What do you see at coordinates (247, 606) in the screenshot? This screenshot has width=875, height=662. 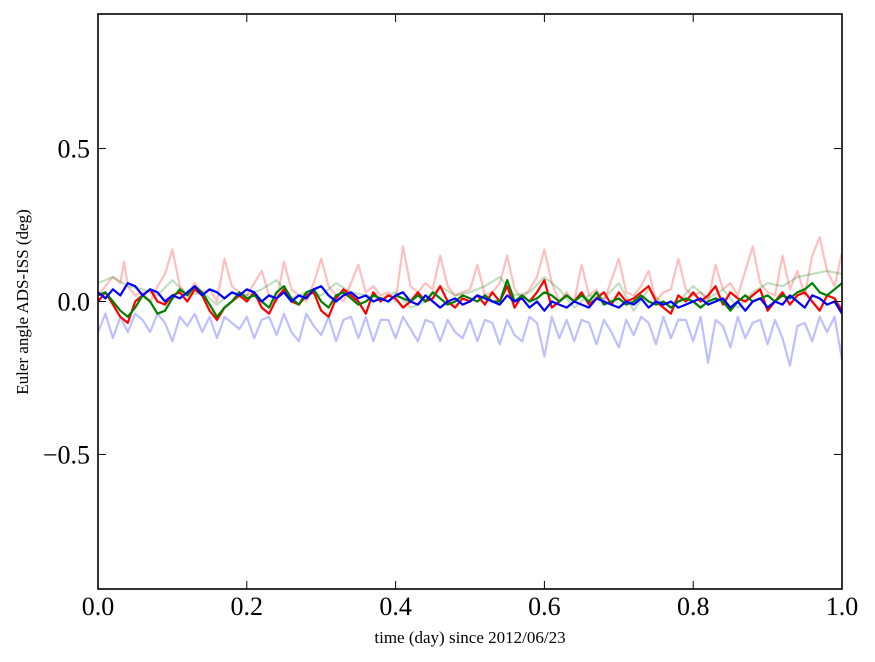 I see `x-tick-label: 0.2` at bounding box center [247, 606].